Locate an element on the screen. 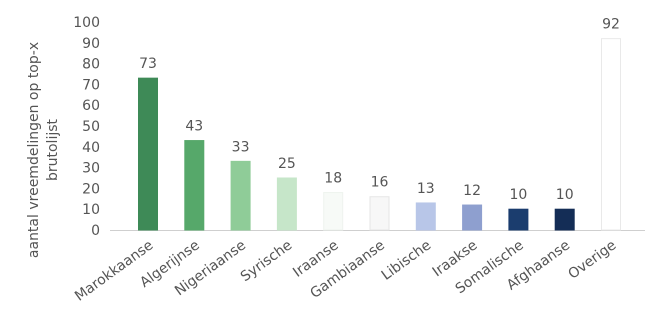 This screenshot has height=334, width=645. y-axis-label: aantal vreemdelingen op top-x brutolijst is located at coordinates (43, 150).